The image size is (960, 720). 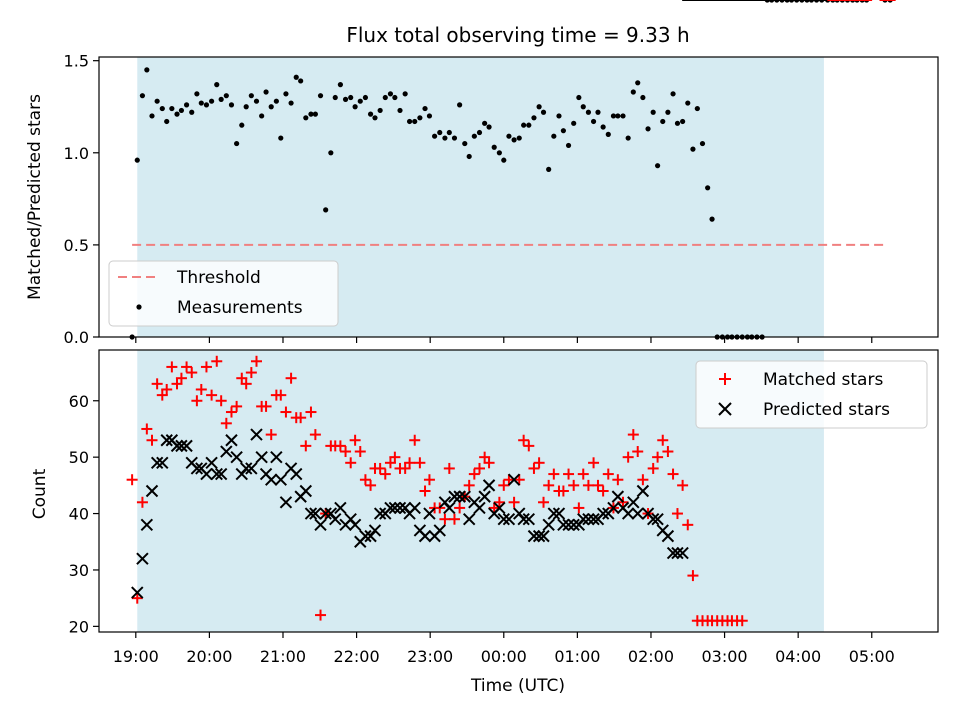 What do you see at coordinates (209, 656) in the screenshot?
I see `time-x-tick-label: 20:00` at bounding box center [209, 656].